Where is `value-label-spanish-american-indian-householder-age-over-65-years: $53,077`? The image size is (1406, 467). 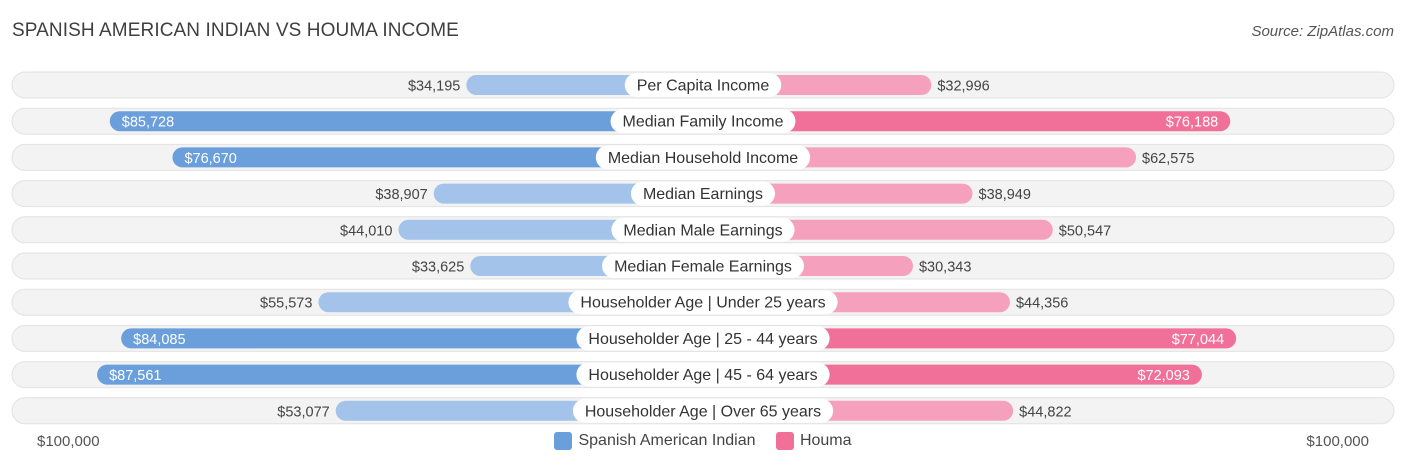 value-label-spanish-american-indian-householder-age-over-65-years: $53,077 is located at coordinates (303, 412).